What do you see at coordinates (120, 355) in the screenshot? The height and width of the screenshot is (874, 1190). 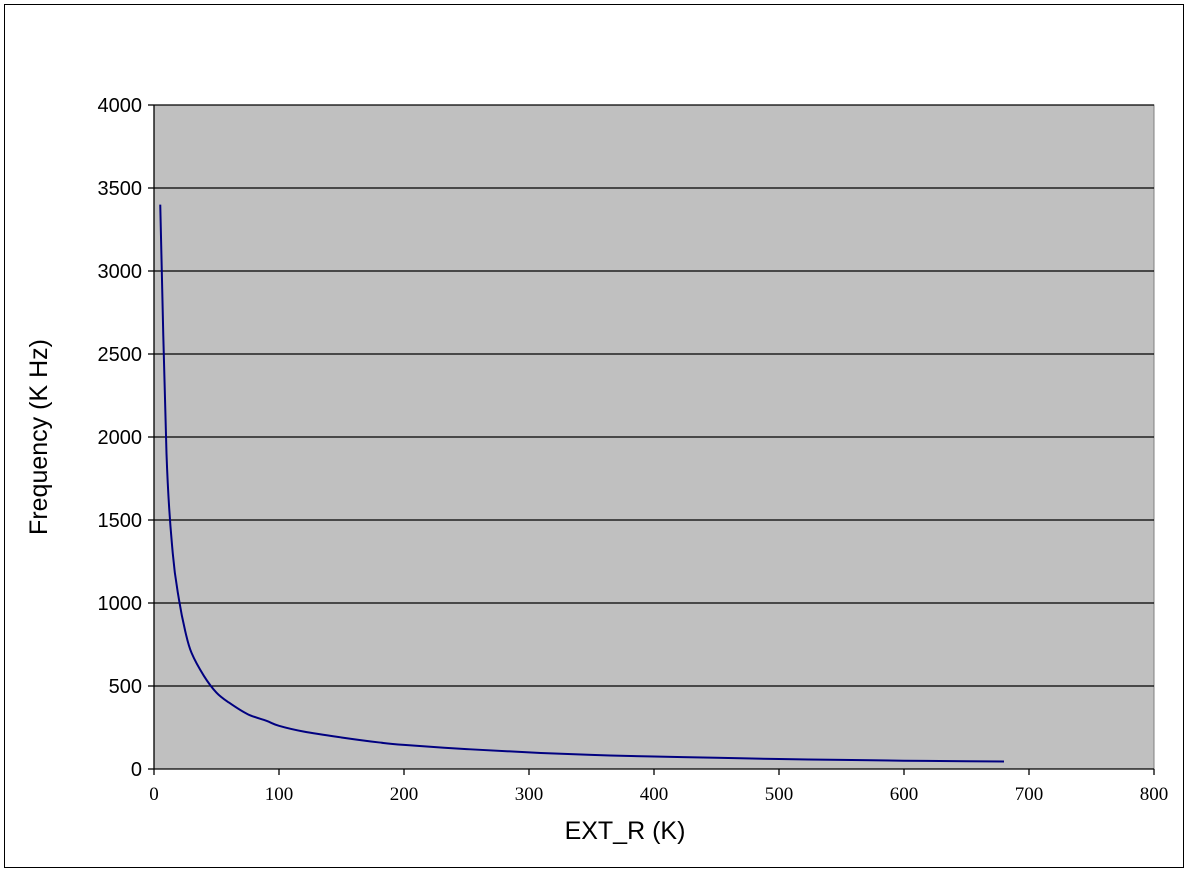 I see `y-tick-label-2500: 2500` at bounding box center [120, 355].